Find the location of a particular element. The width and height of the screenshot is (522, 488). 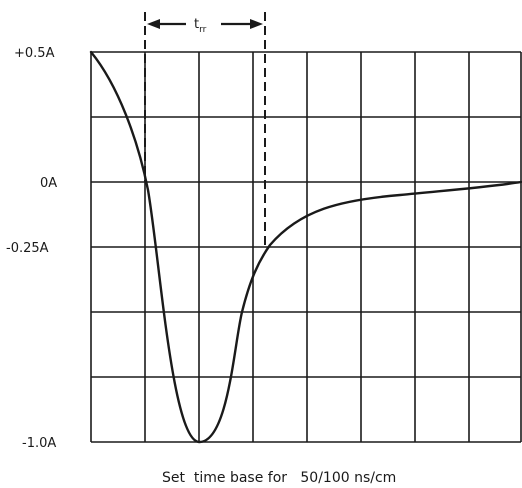

y-label-zero-amp: 0A is located at coordinates (48, 183).